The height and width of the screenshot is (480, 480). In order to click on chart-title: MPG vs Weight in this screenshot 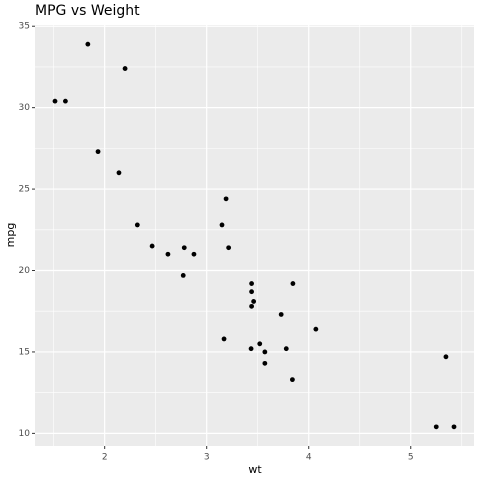, I will do `click(87, 11)`.